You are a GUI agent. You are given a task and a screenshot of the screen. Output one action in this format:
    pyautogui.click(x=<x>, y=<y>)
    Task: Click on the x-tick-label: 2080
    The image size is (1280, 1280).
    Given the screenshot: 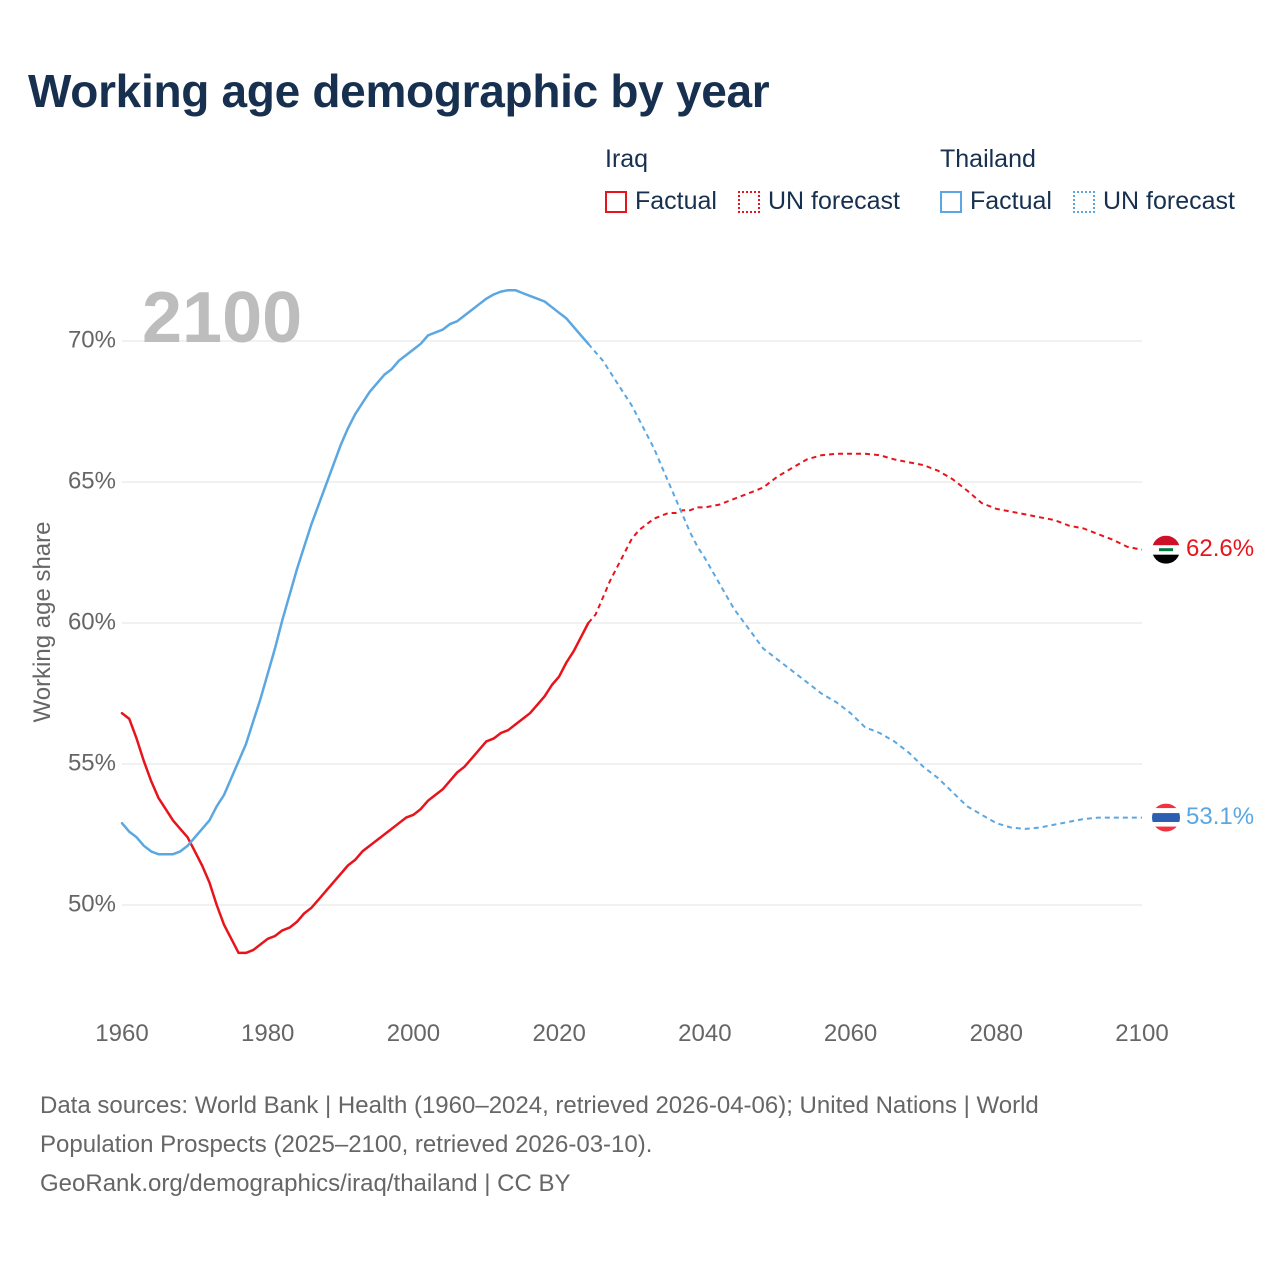 What is the action you would take?
    pyautogui.click(x=996, y=1033)
    